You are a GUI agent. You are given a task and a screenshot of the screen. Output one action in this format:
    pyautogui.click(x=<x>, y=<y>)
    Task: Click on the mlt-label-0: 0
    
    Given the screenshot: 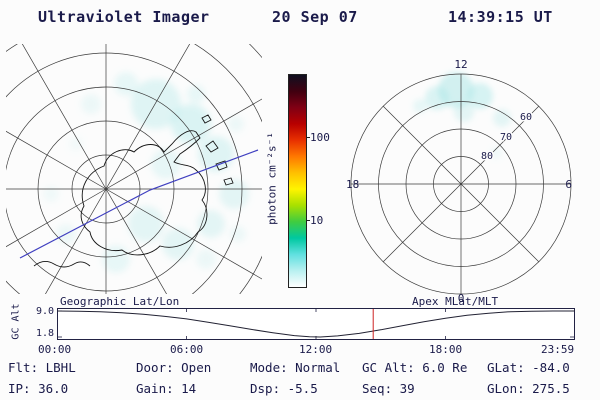 What is the action you would take?
    pyautogui.click(x=461, y=298)
    